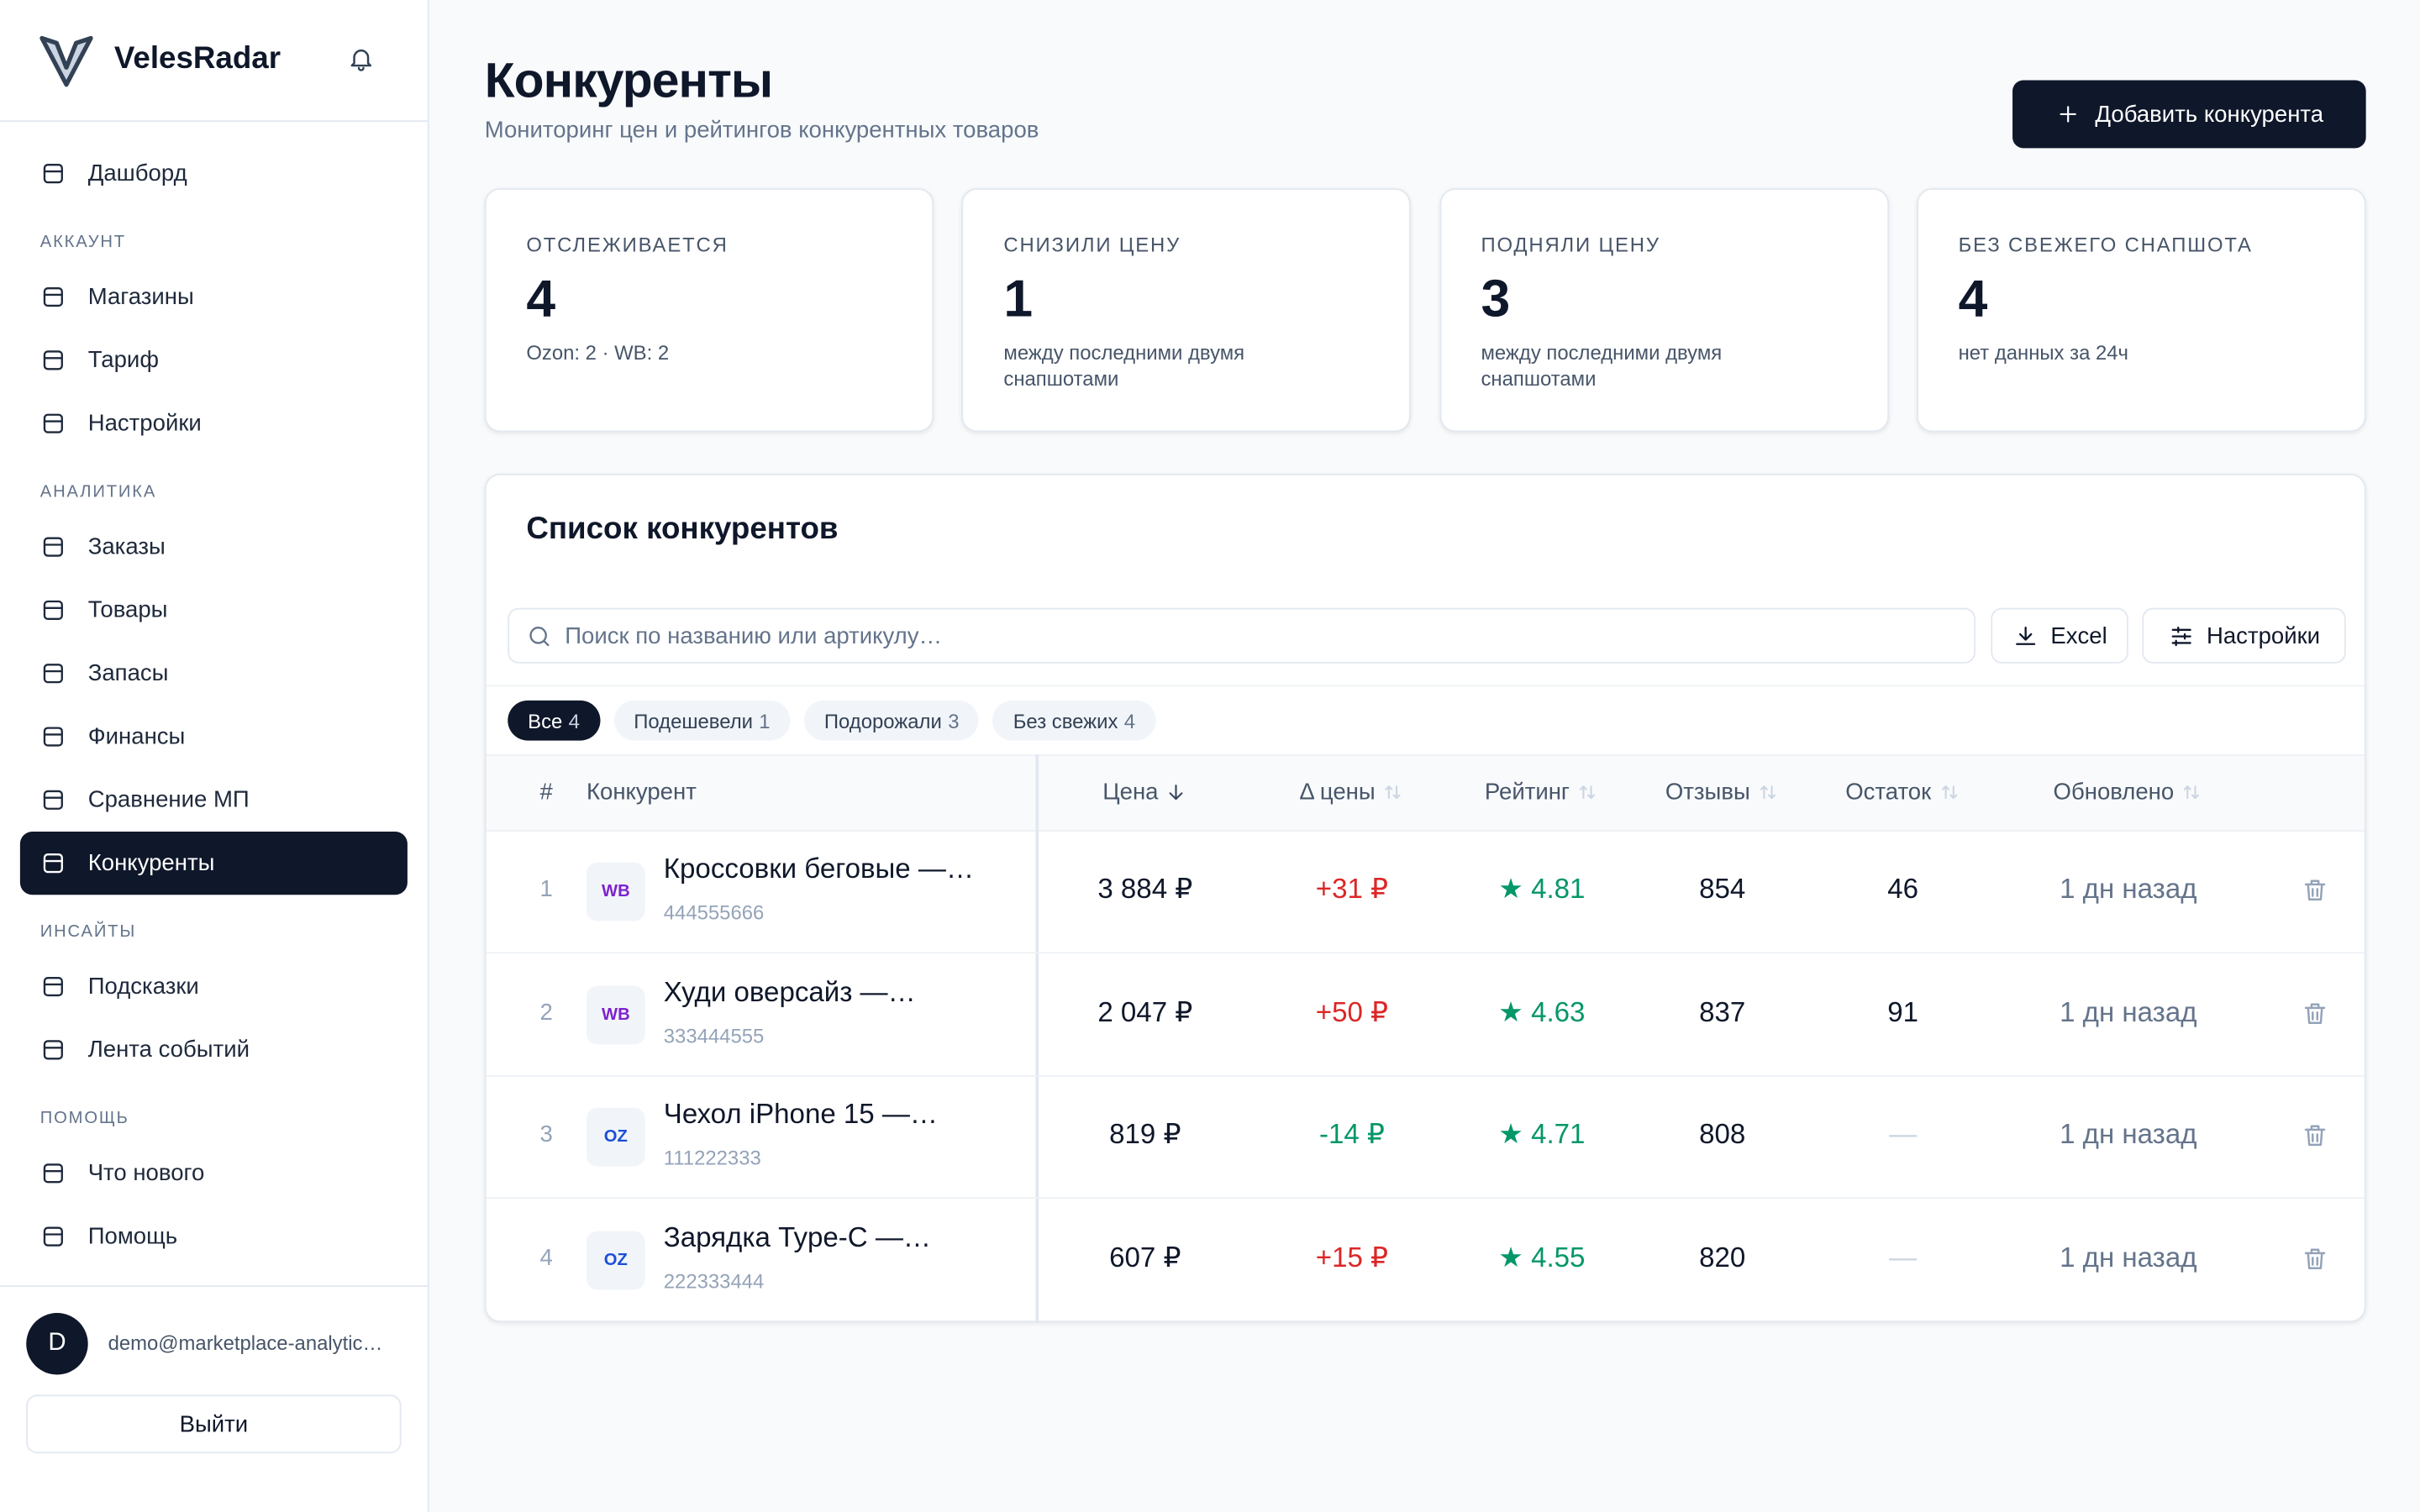 The width and height of the screenshot is (2420, 1512). What do you see at coordinates (1723, 1257) in the screenshot?
I see `reviews: 820` at bounding box center [1723, 1257].